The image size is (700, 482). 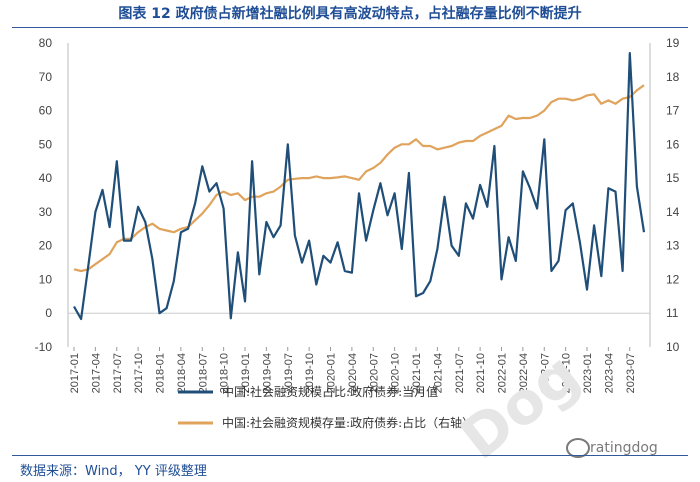 I want to click on x-tick-label: 2021-04, so click(x=438, y=373).